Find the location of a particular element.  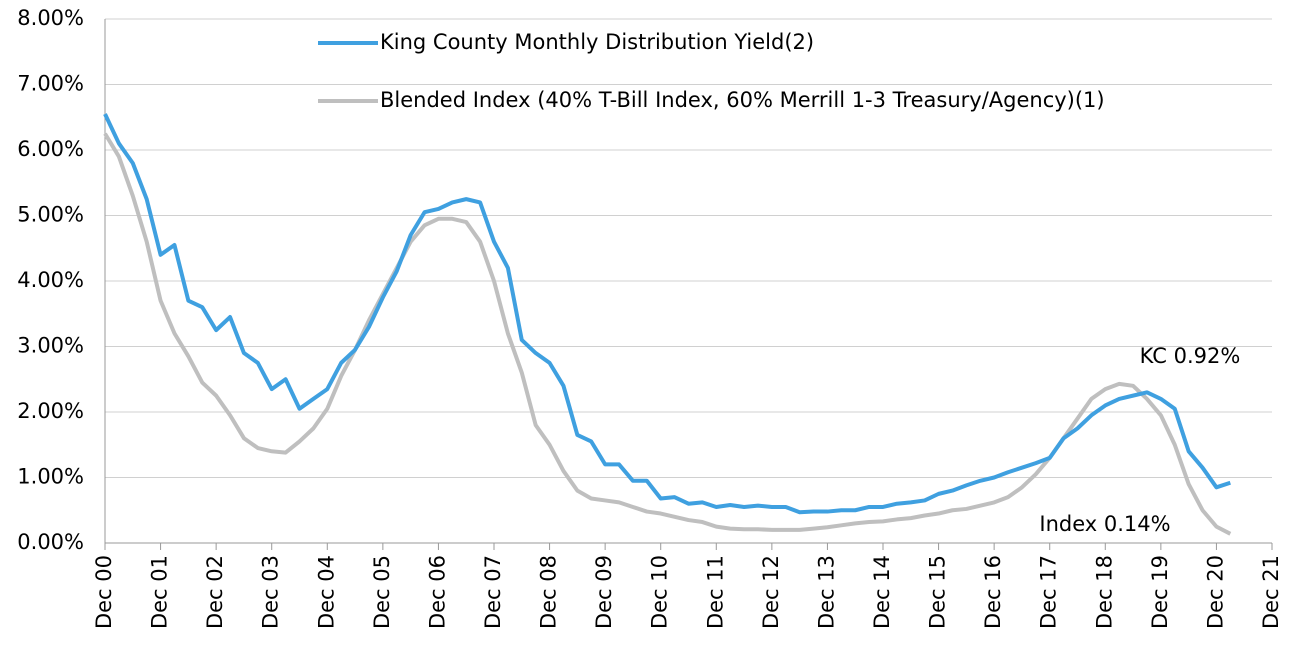

x-tick-label: Dec 04 is located at coordinates (326, 592).